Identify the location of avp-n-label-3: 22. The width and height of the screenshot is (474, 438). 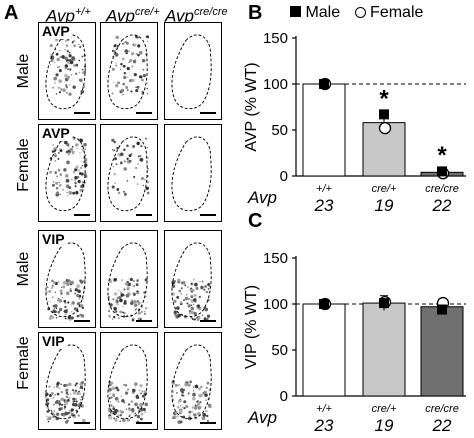
(442, 205).